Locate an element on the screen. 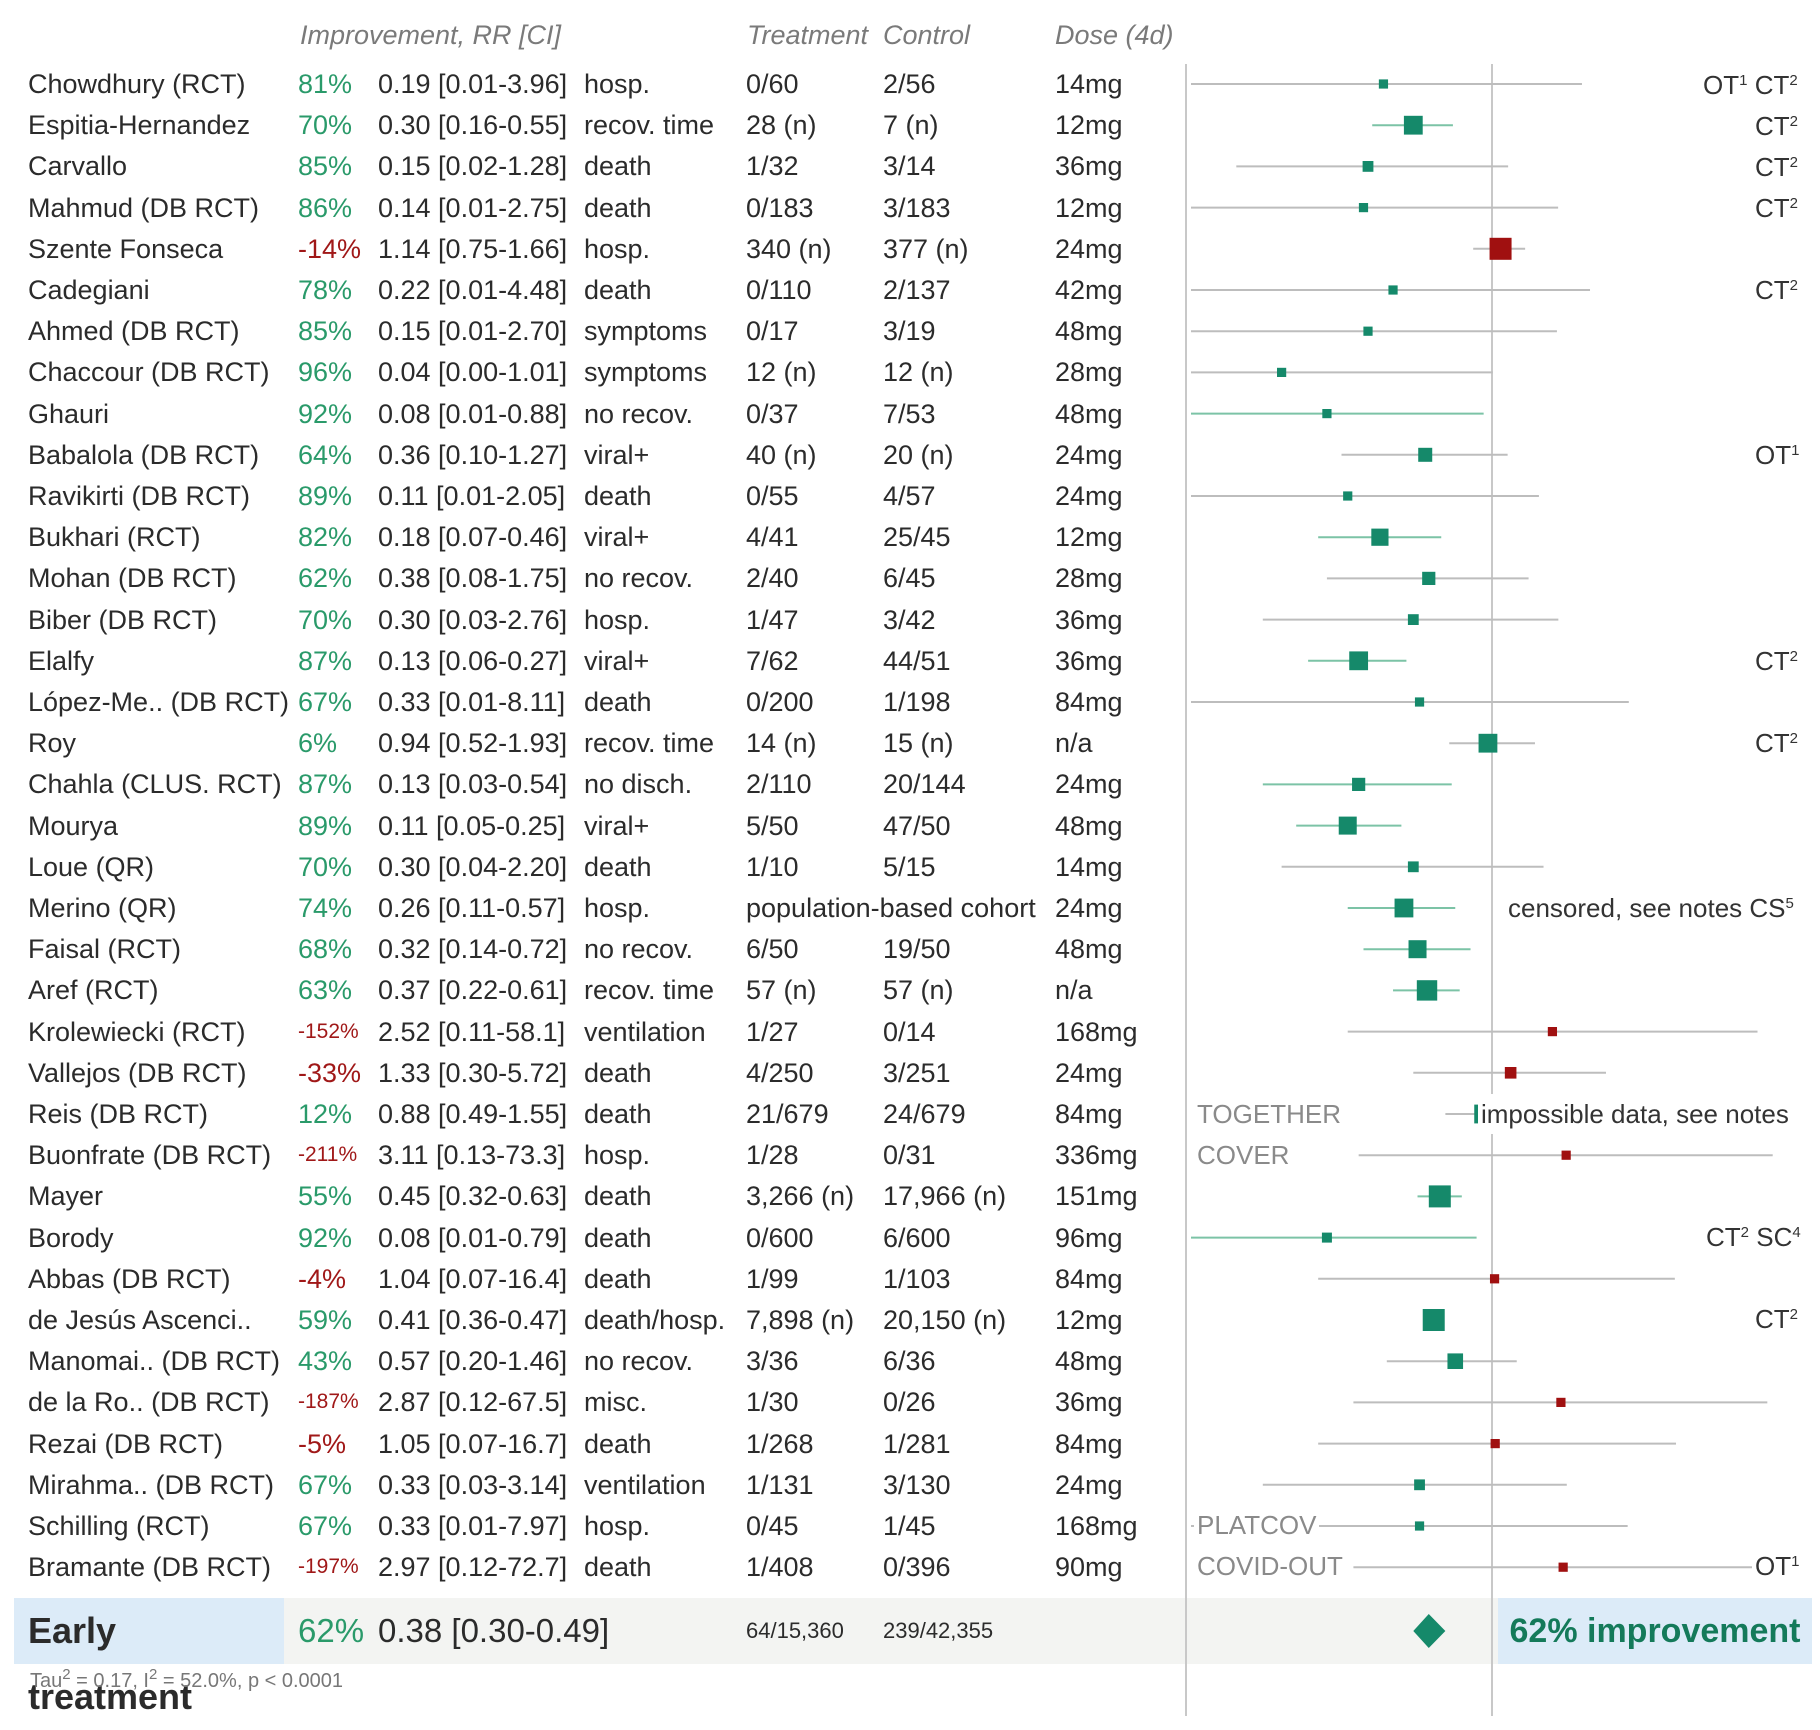 The width and height of the screenshot is (1820, 1730). risk-ratio-ci: 0.38 [0.08-1.75] is located at coordinates (473, 578).